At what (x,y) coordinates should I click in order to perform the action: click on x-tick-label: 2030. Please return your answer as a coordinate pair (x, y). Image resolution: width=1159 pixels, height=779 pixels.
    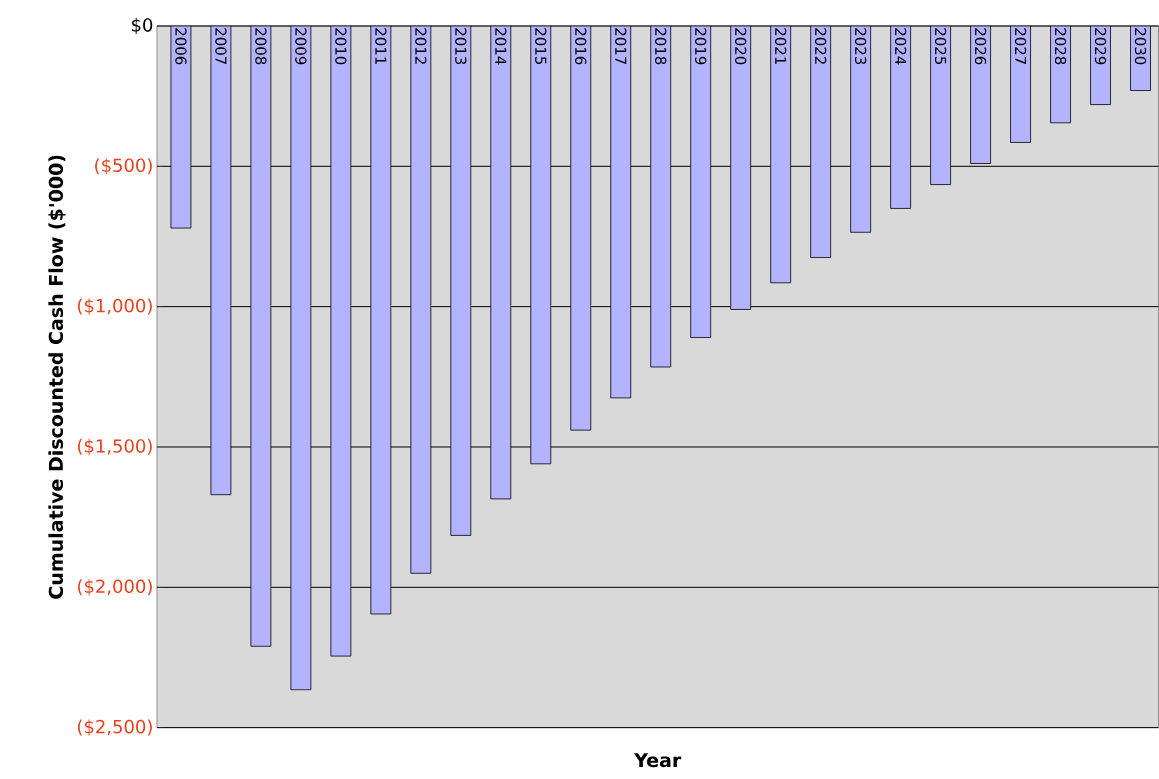
    Looking at the image, I should click on (1140, 46).